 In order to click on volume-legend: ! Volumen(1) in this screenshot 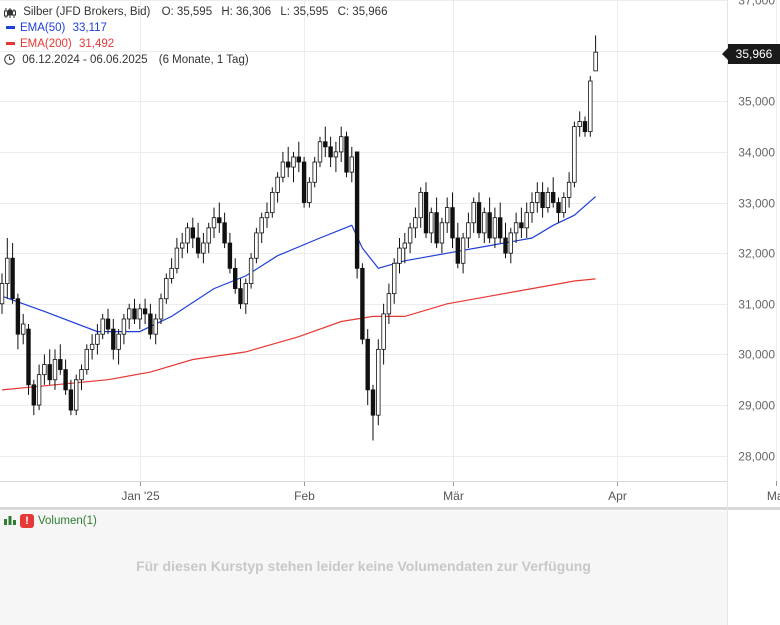, I will do `click(50, 521)`.